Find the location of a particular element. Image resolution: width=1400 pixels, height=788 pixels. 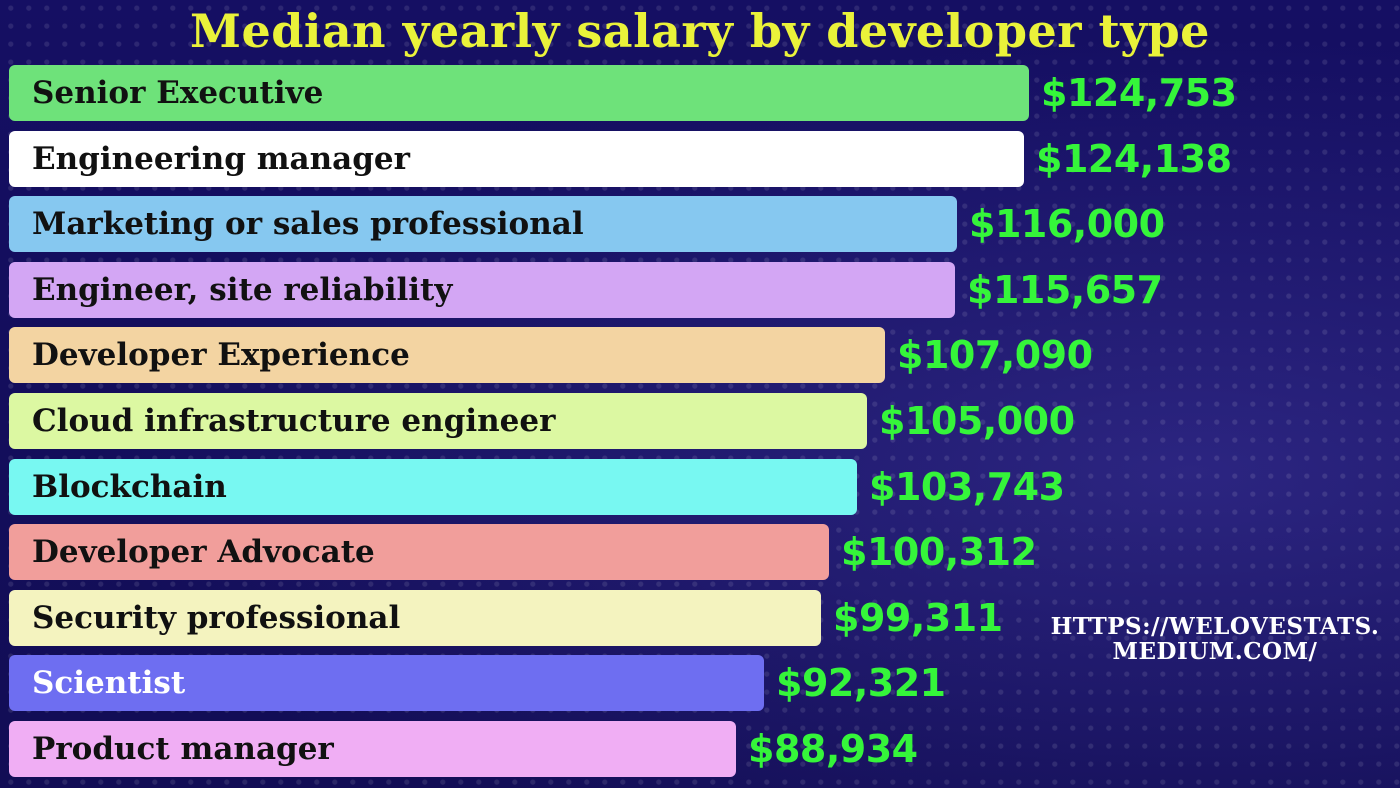

bar-label: Blockchain is located at coordinates (129, 487).